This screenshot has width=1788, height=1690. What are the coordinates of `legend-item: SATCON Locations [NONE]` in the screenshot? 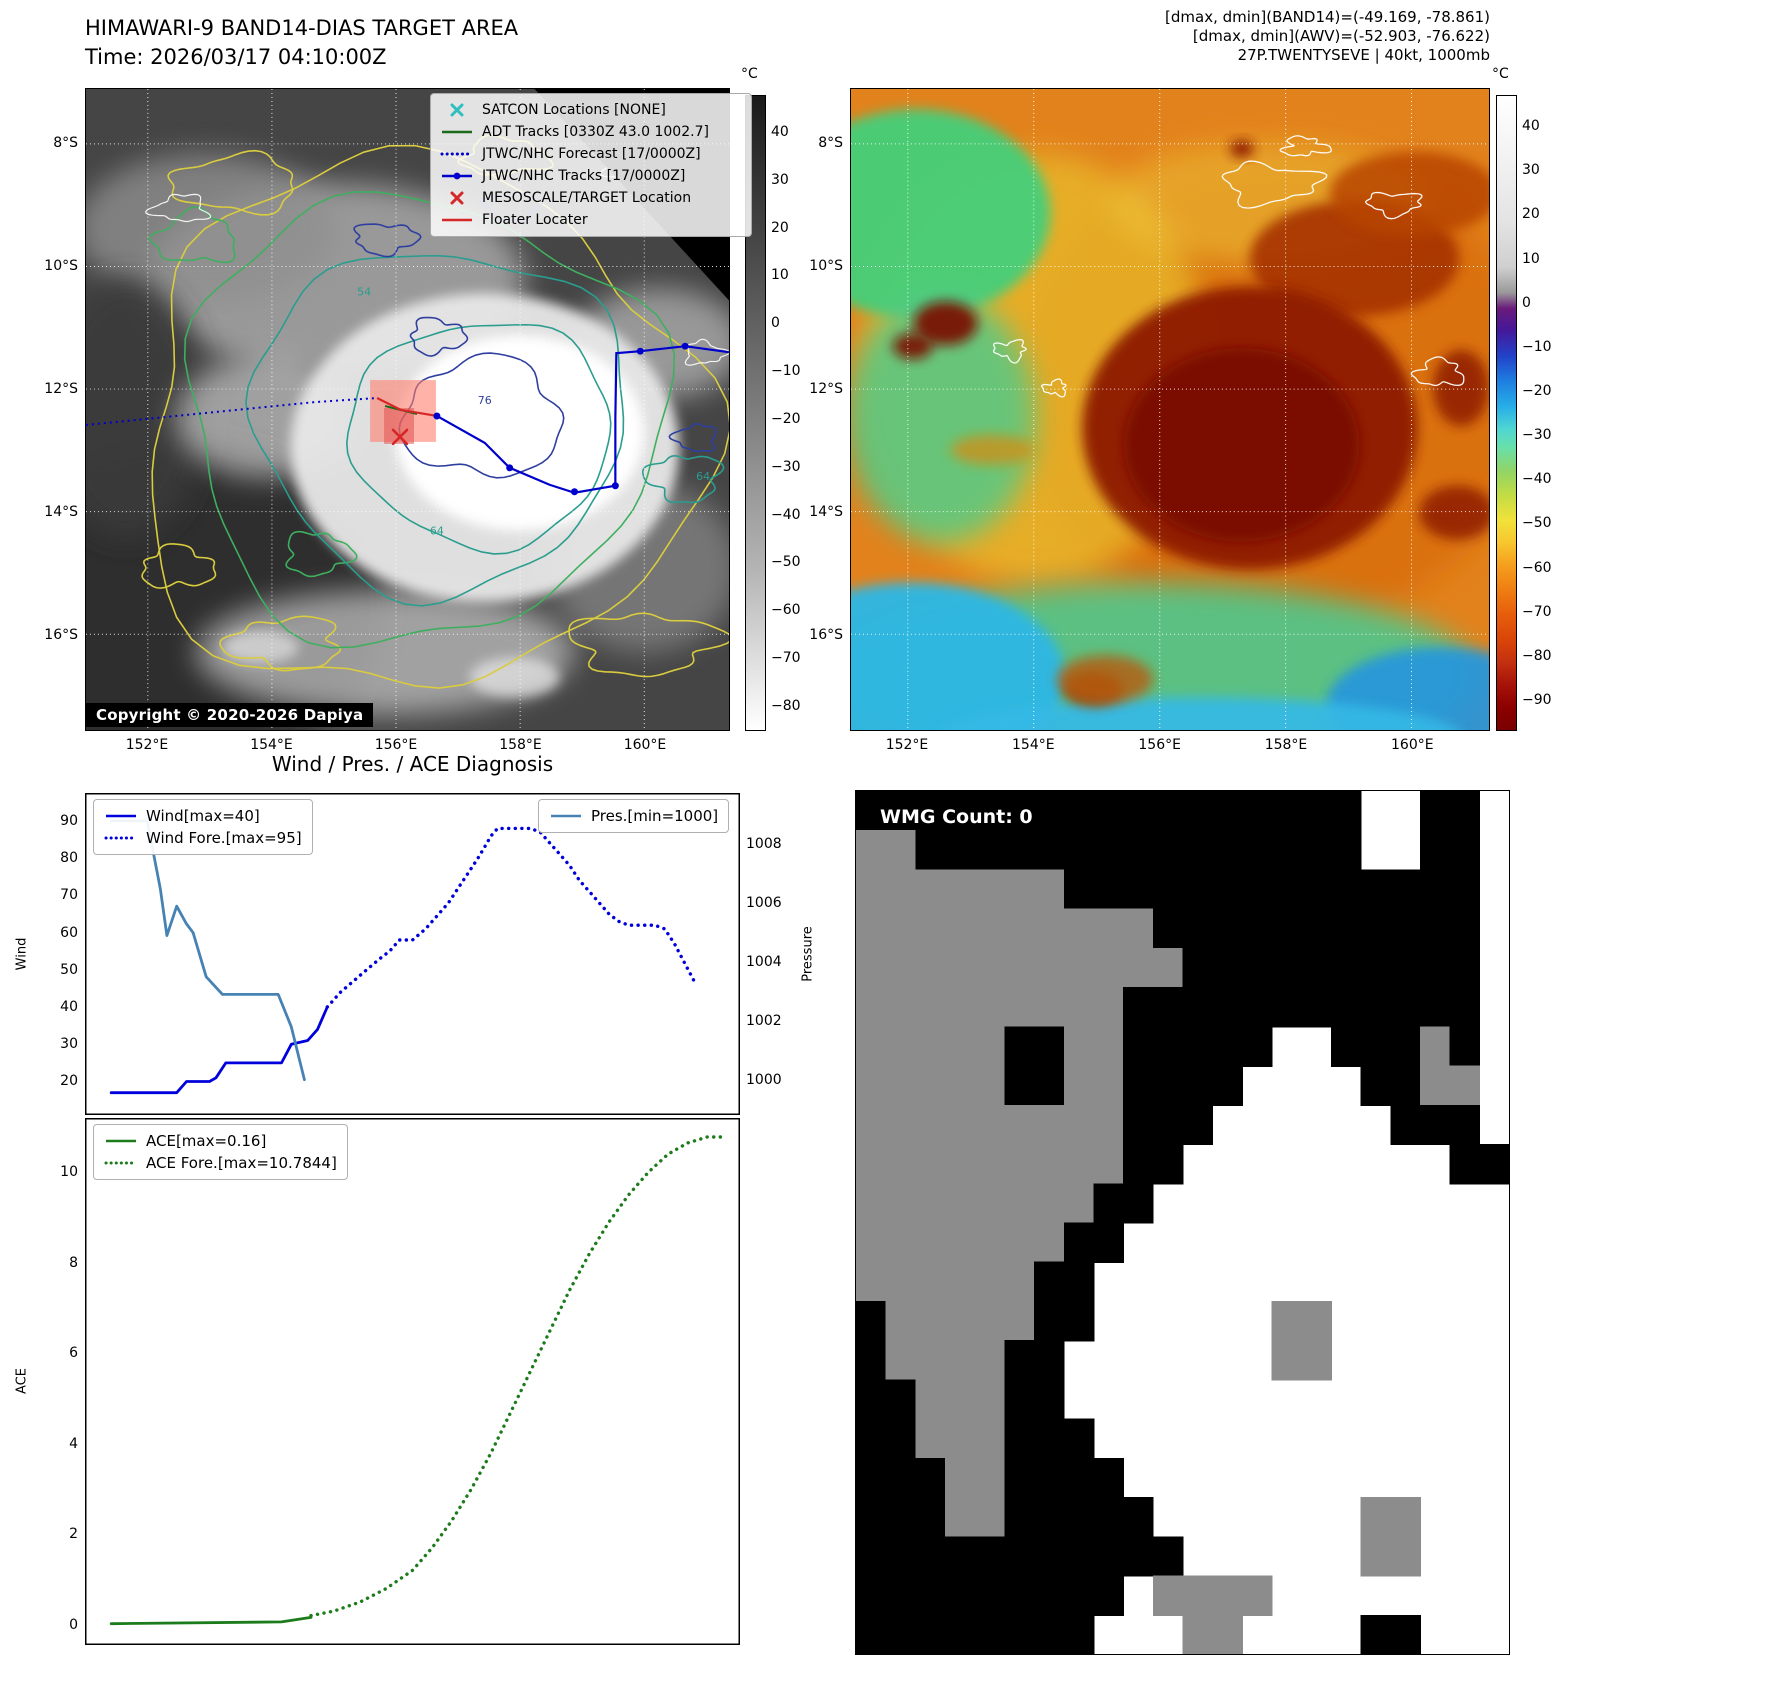 It's located at (591, 110).